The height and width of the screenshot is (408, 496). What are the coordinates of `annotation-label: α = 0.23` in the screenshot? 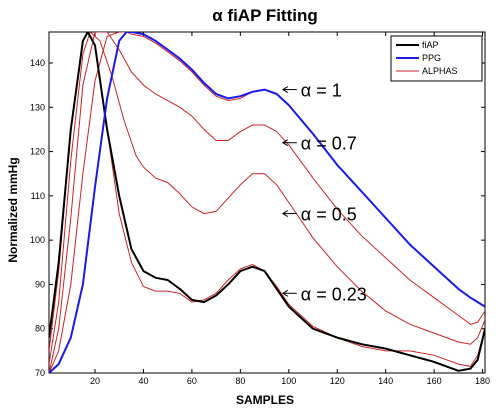 It's located at (334, 294).